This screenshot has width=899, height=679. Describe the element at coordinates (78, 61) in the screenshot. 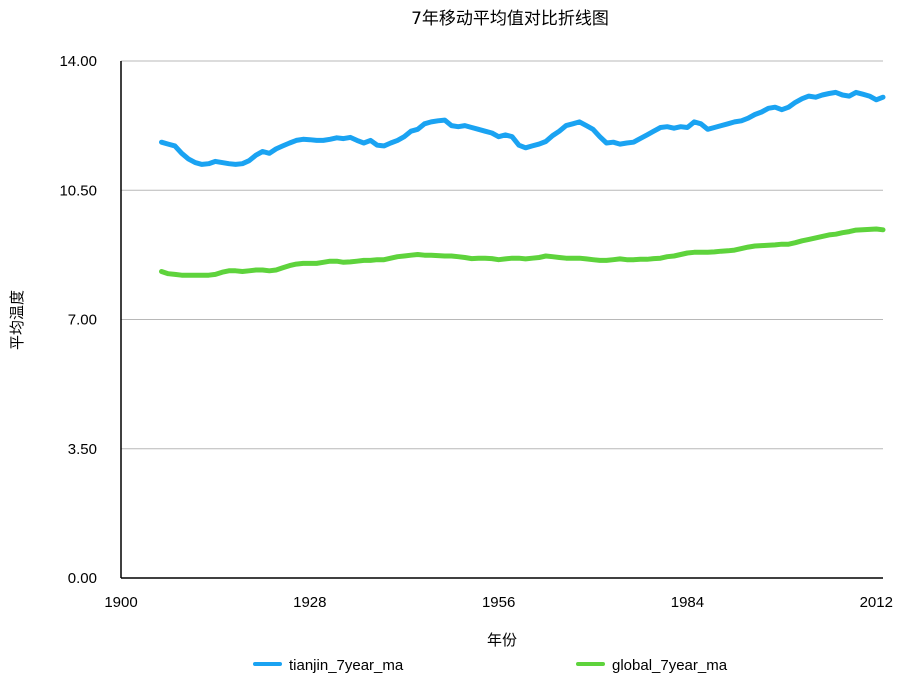

I see `y-tick-label: 14.00` at that location.